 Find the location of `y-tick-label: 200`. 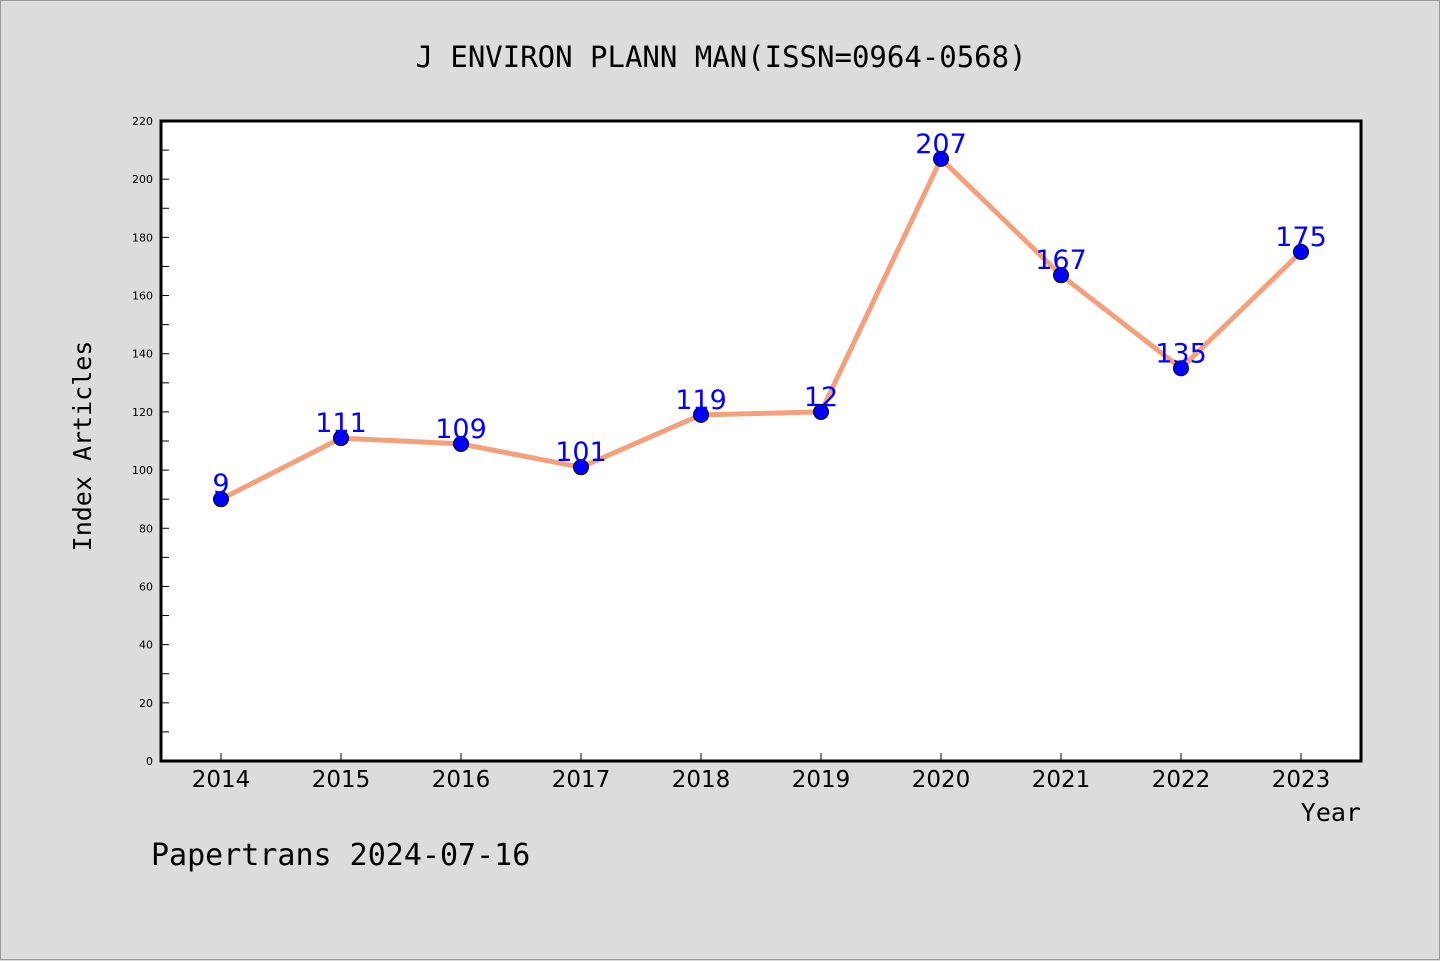

y-tick-label: 200 is located at coordinates (142, 179).